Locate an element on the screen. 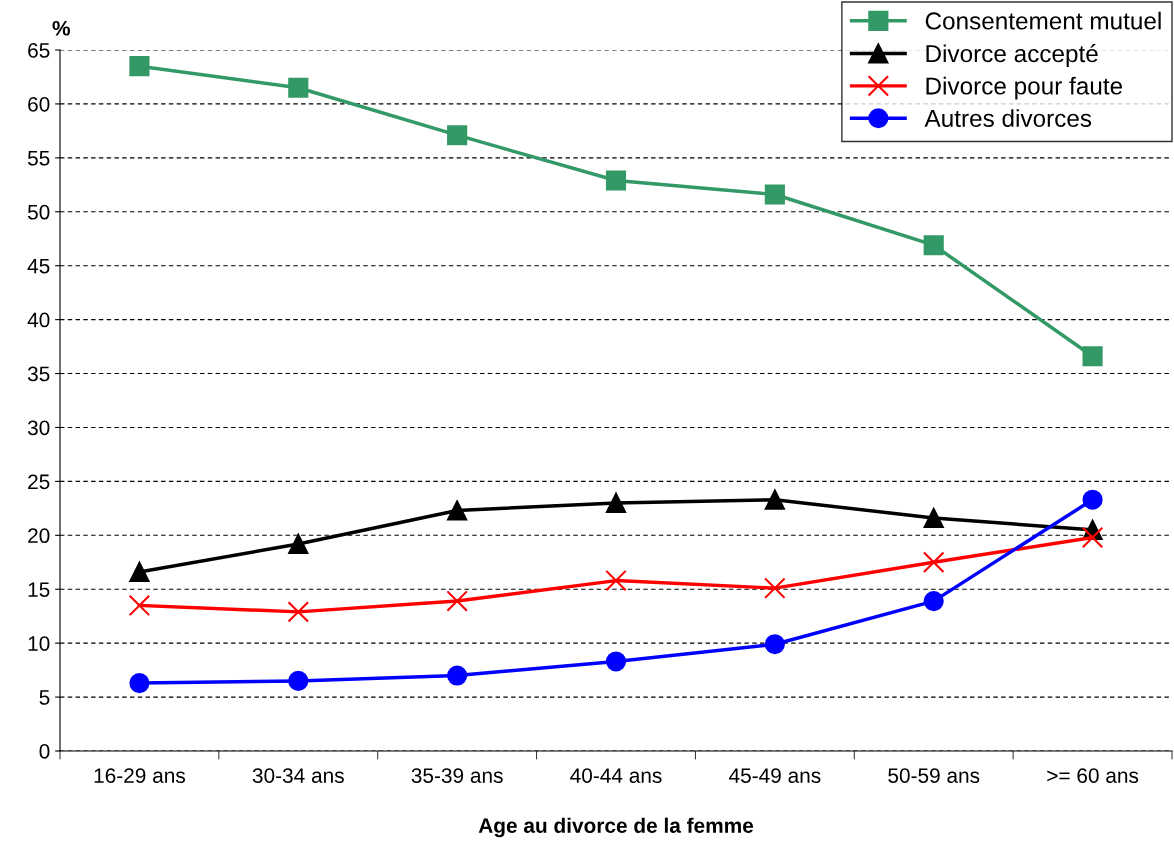  y-axis-title: % is located at coordinates (61, 28).